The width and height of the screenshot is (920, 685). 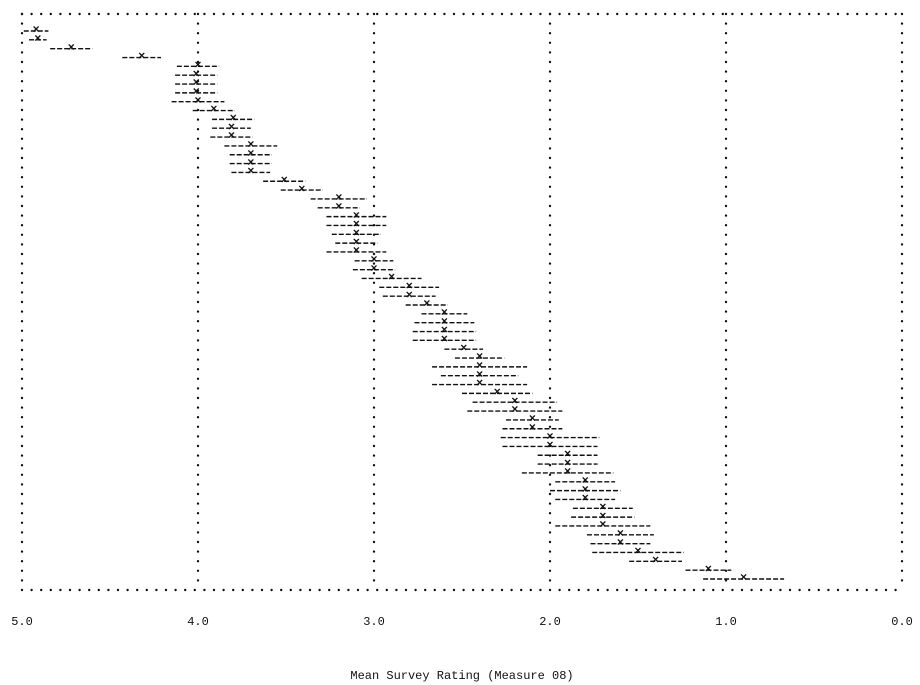 I want to click on x-tick-label: 4.0, so click(x=198, y=622).